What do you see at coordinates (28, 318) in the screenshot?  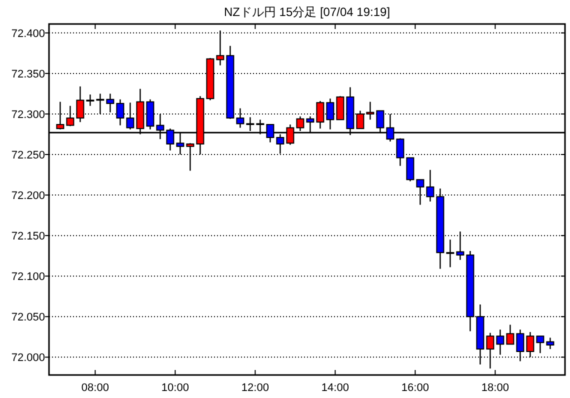 I see `y-tick-label: 72.050` at bounding box center [28, 318].